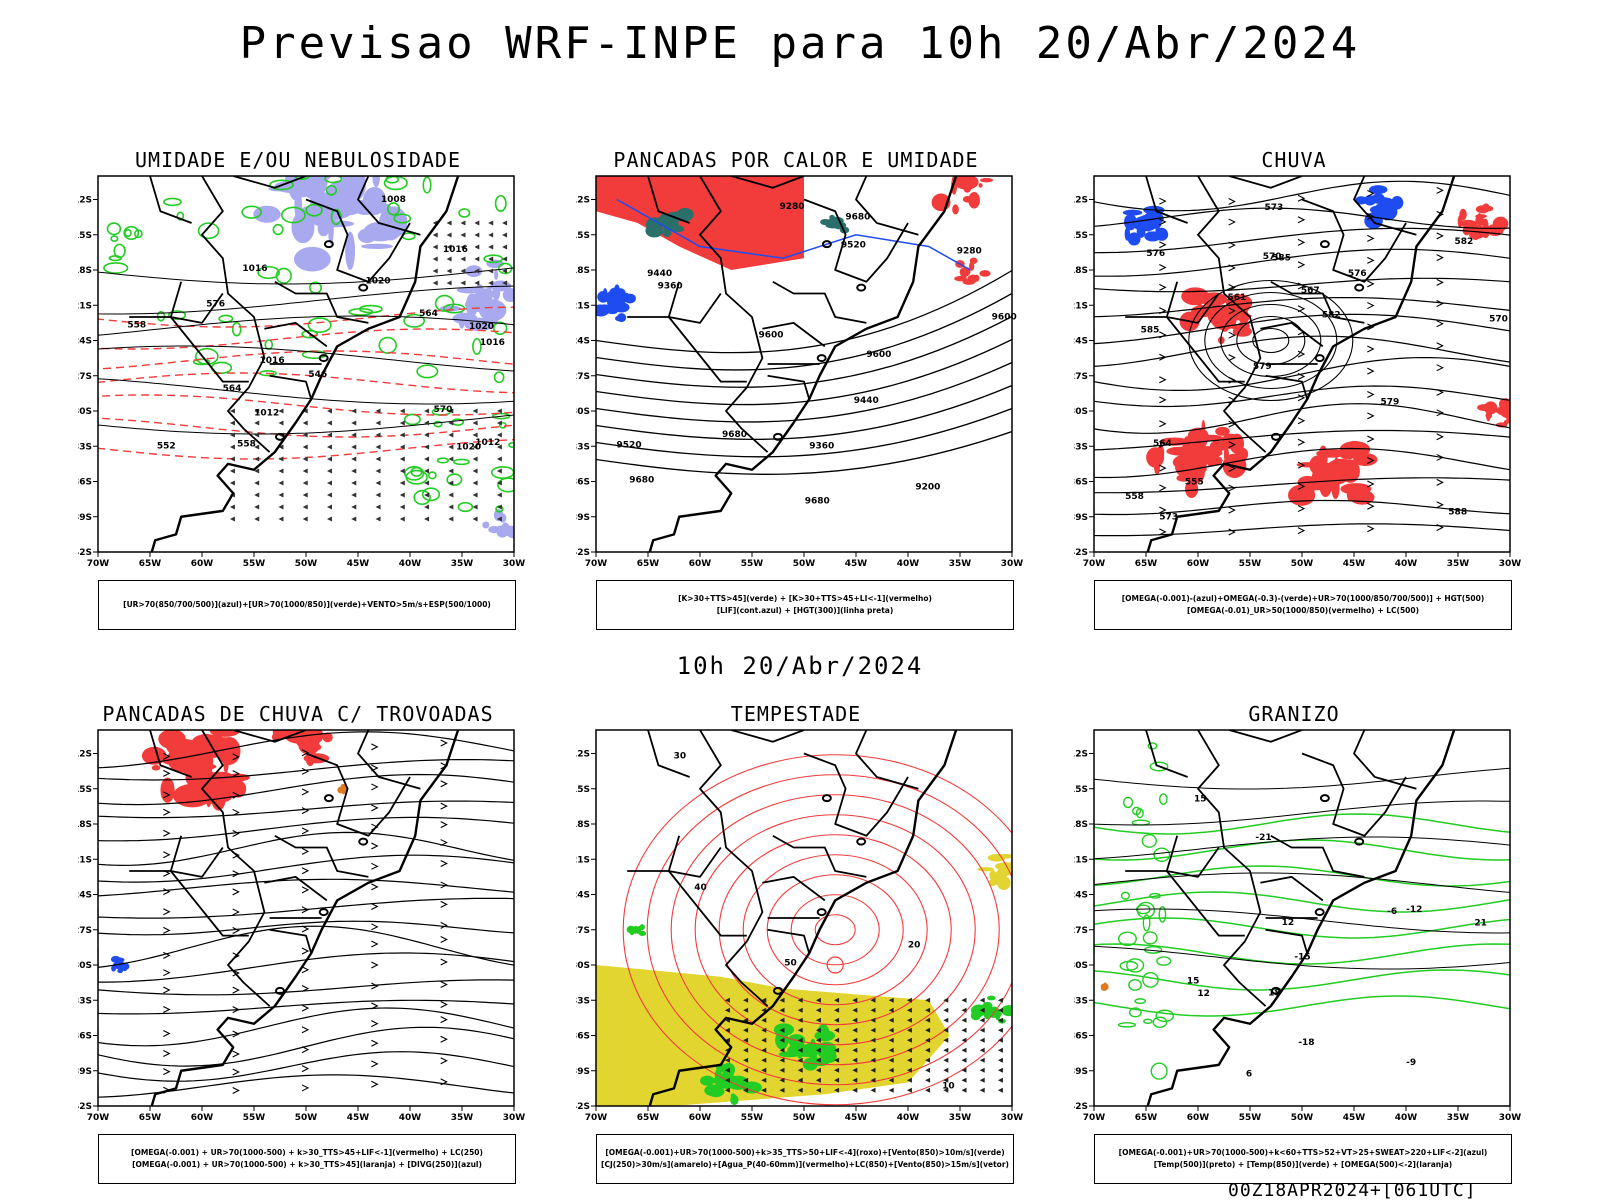 The height and width of the screenshot is (1201, 1600). What do you see at coordinates (1104, 988) in the screenshot?
I see `omega-area-orange` at bounding box center [1104, 988].